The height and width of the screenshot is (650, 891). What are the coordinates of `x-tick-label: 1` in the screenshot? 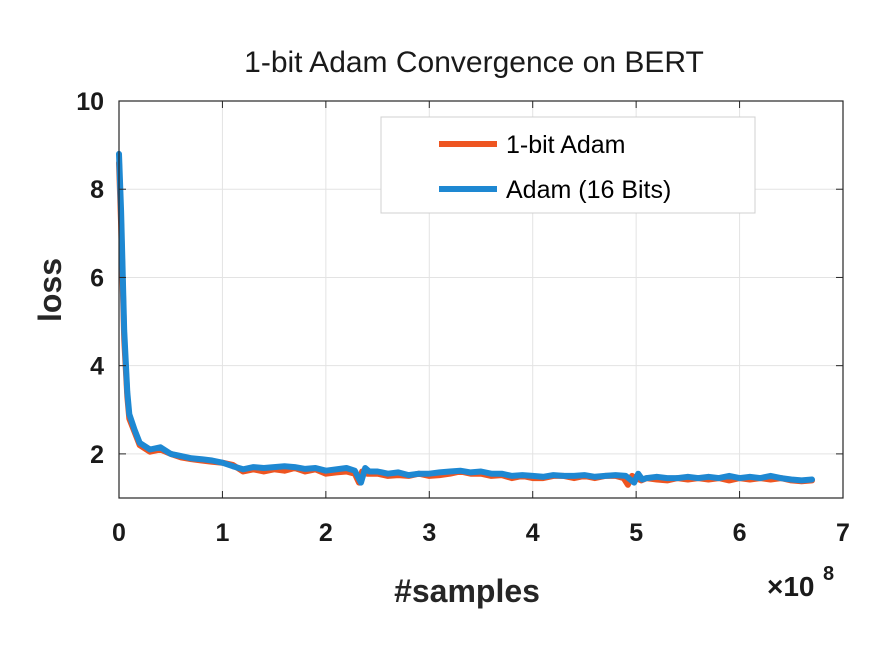 It's located at (222, 533).